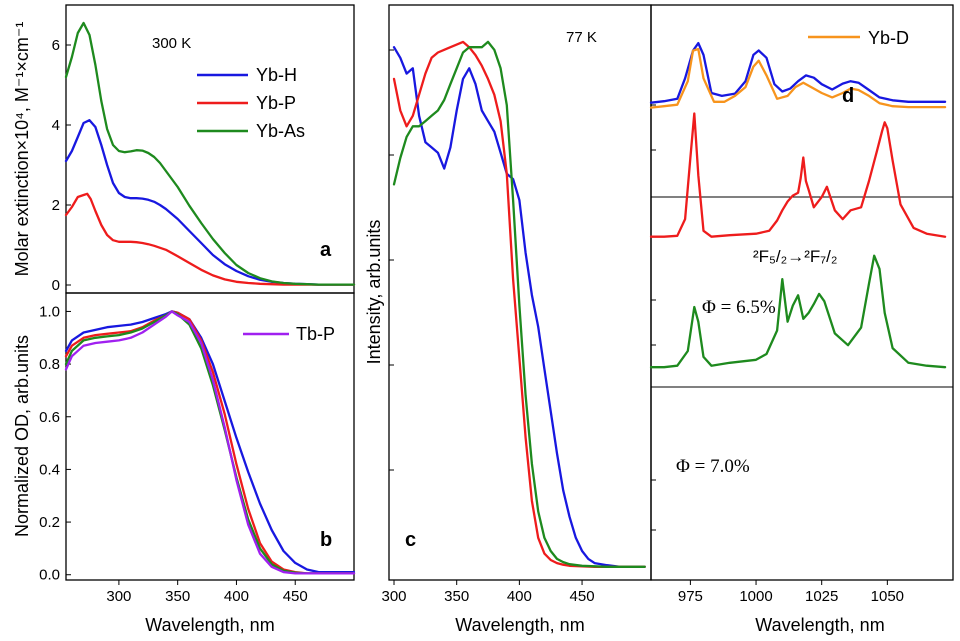 Image resolution: width=960 pixels, height=641 pixels. What do you see at coordinates (276, 75) in the screenshot?
I see `legend-label-yb-h: Yb-H` at bounding box center [276, 75].